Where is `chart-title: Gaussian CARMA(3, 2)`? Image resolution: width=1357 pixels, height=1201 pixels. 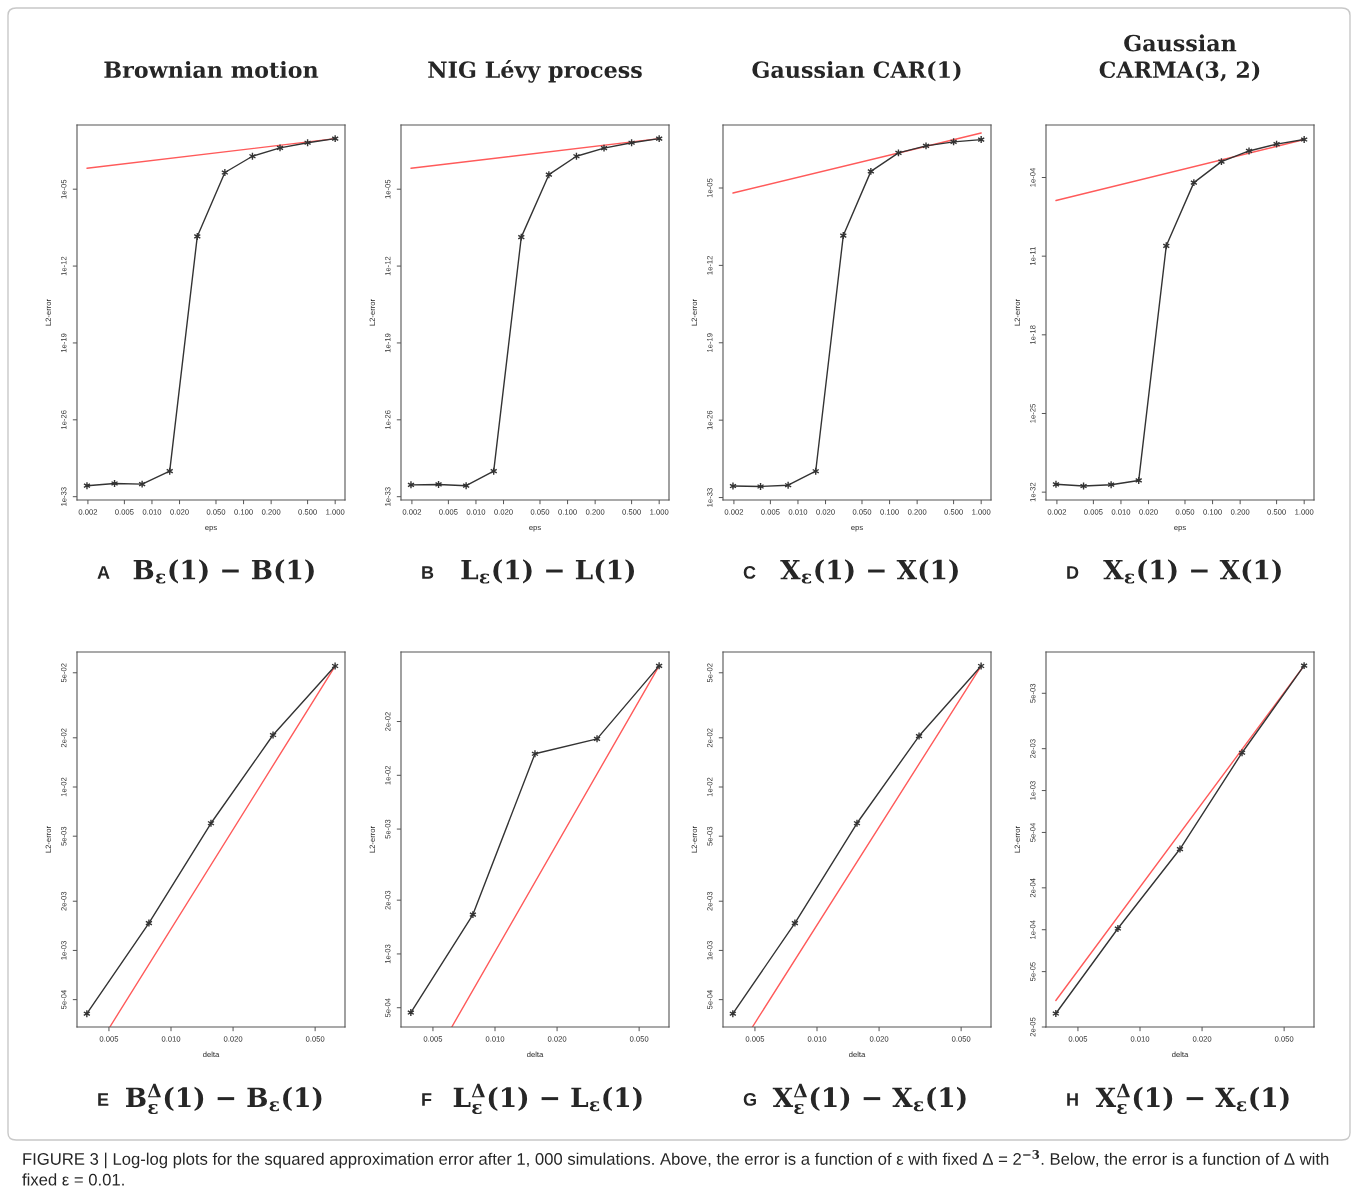 chart-title: Gaussian CARMA(3, 2) is located at coordinates (1179, 58).